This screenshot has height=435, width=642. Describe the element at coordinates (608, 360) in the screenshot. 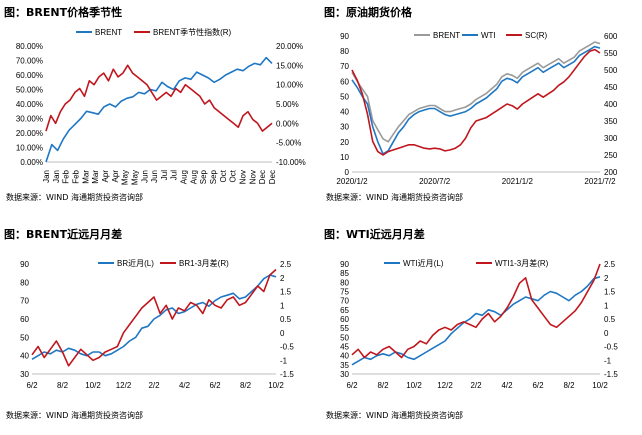

I see `y-right-tick-label: -1` at that location.